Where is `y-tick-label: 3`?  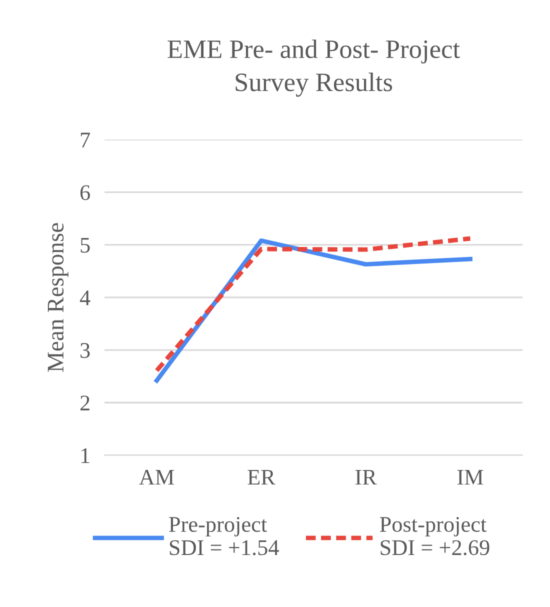 y-tick-label: 3 is located at coordinates (85, 350).